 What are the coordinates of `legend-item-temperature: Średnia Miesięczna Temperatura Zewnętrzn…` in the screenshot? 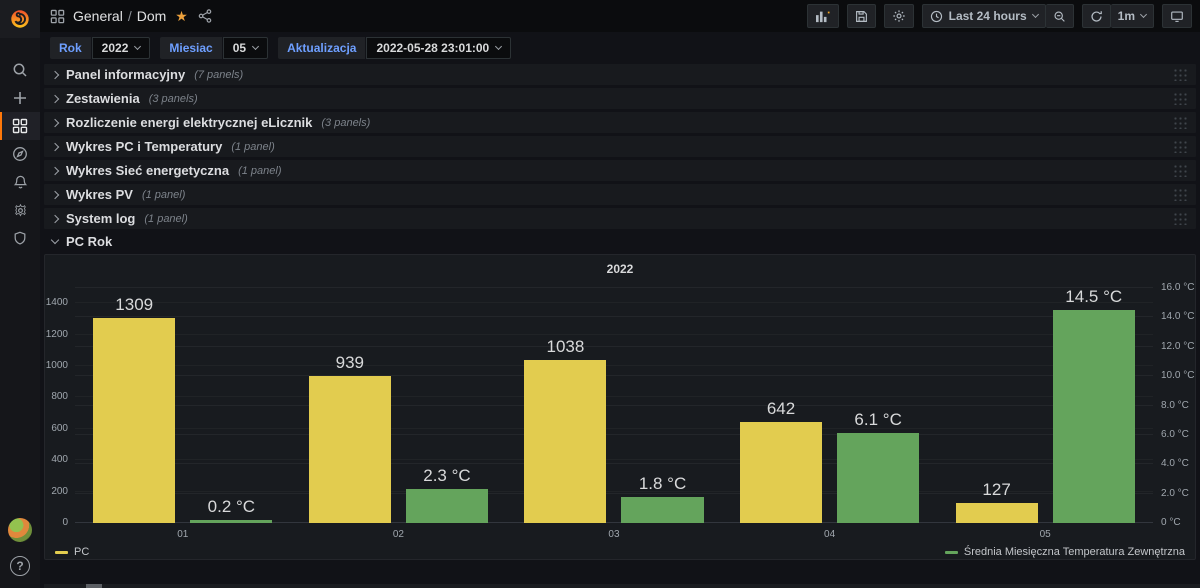 It's located at (1064, 552).